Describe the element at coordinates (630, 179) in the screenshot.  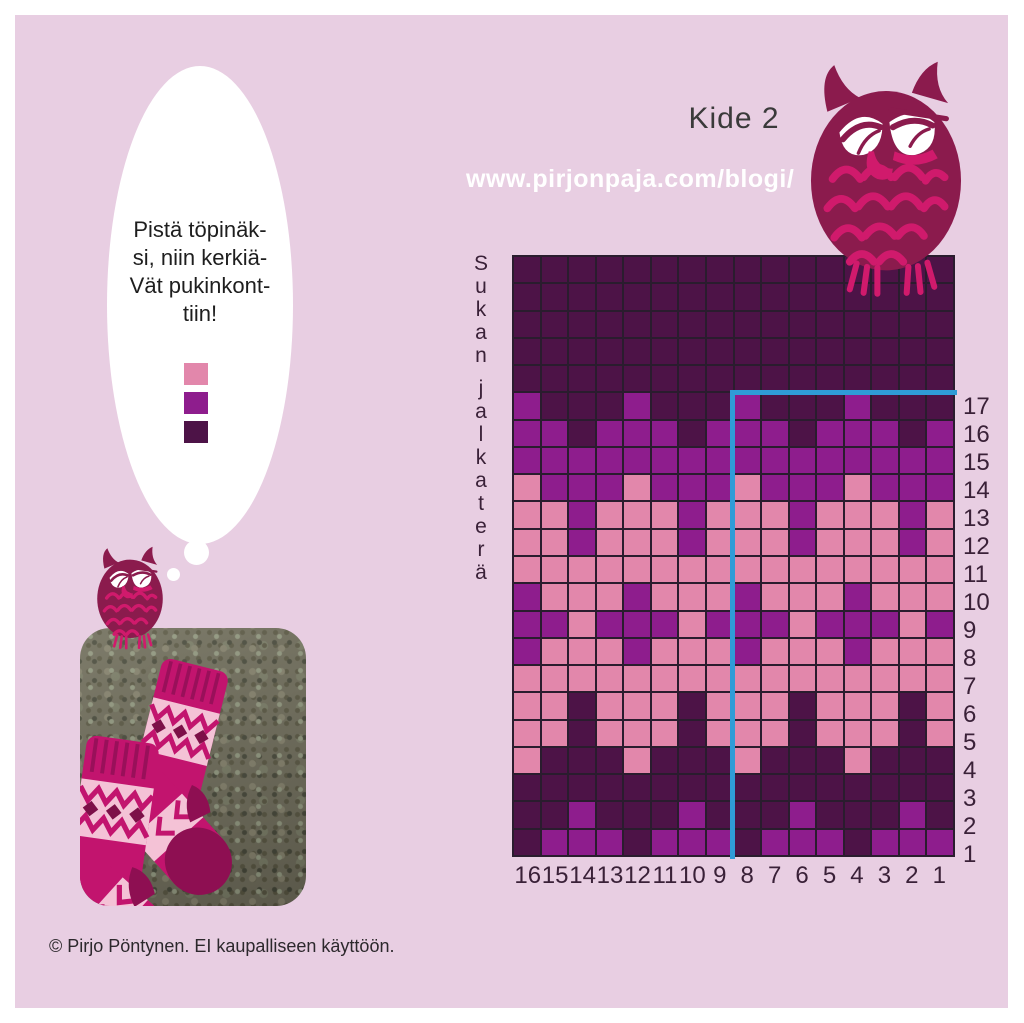
I see `site-url: www.pirjonpaja.com/blogi/` at that location.